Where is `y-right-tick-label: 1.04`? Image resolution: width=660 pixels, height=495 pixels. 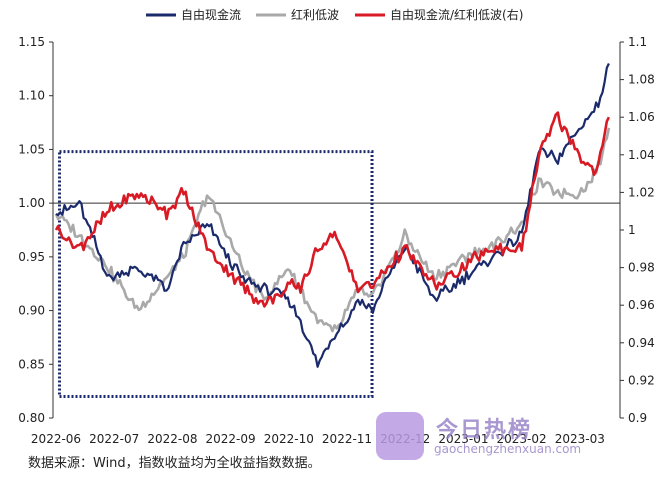 y-right-tick-label: 1.04 is located at coordinates (641, 155).